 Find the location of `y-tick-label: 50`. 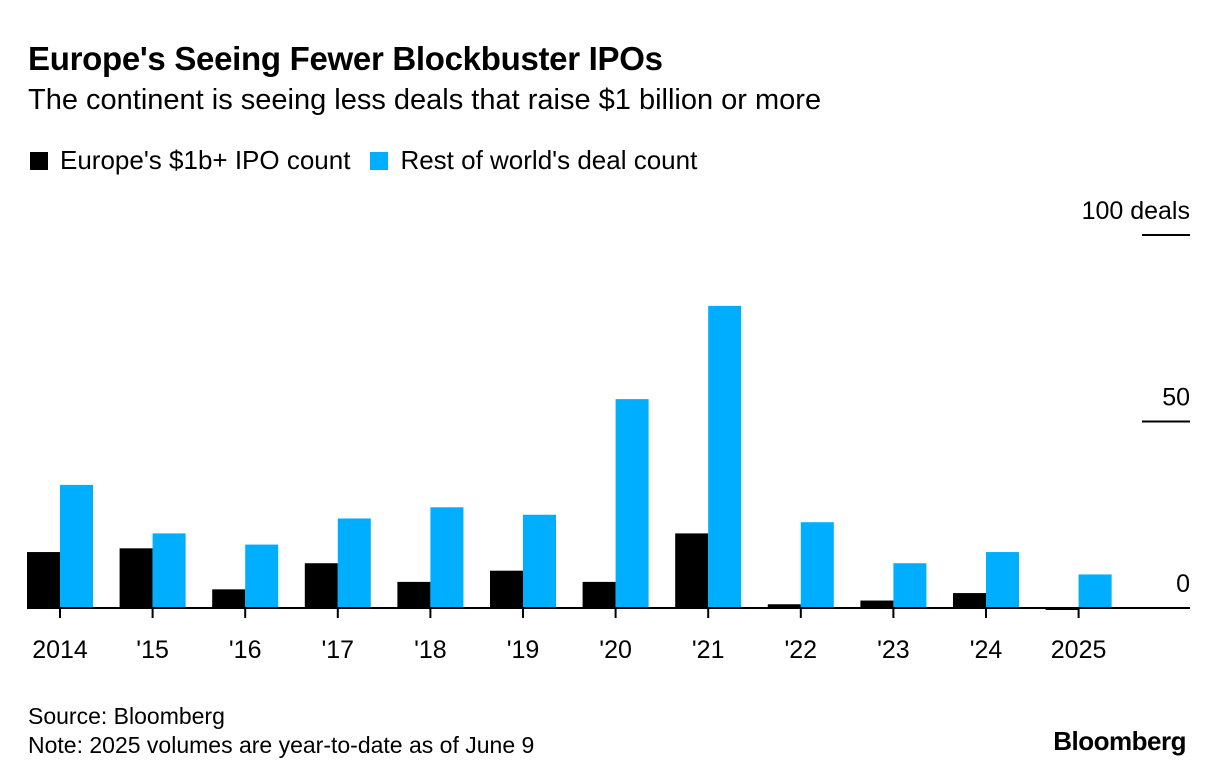

y-tick-label: 50 is located at coordinates (1176, 398).